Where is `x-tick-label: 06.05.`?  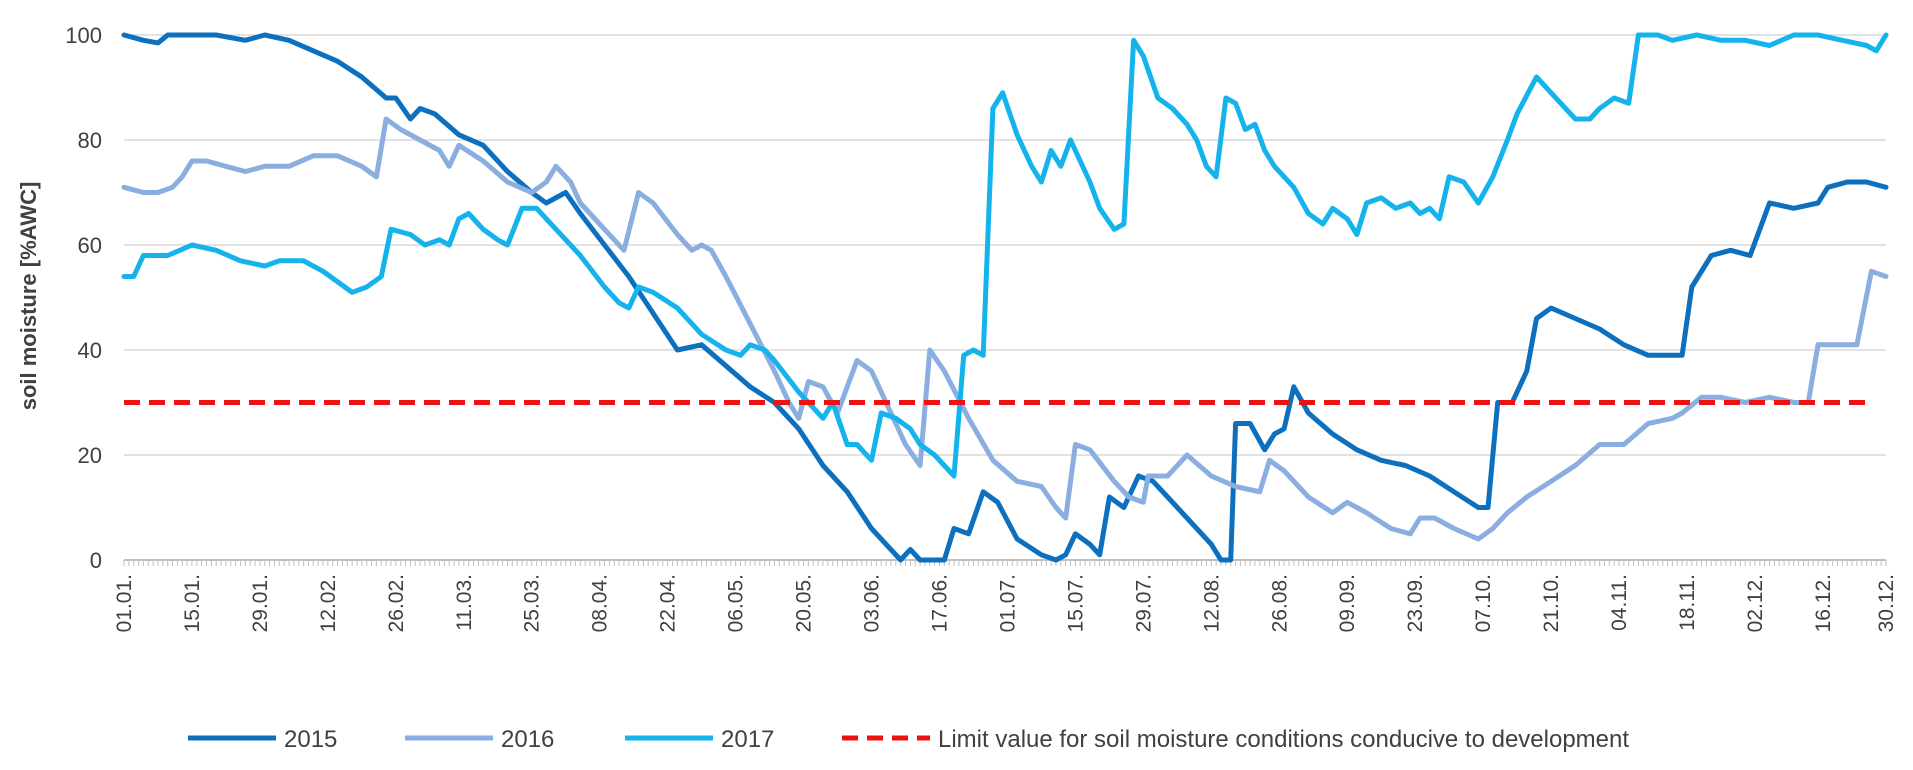
x-tick-label: 06.05. is located at coordinates (736, 603).